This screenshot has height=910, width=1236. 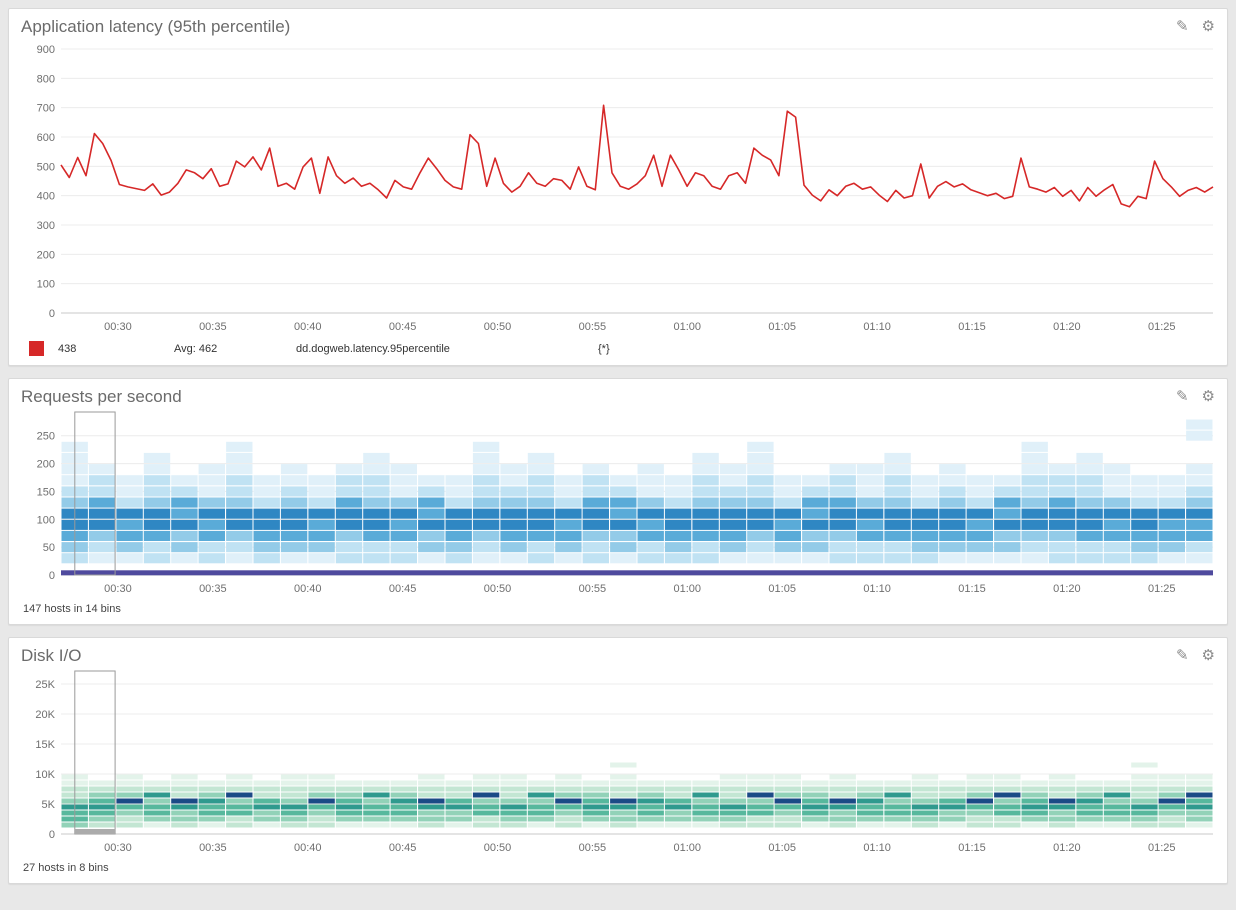 What do you see at coordinates (46, 197) in the screenshot?
I see `svg-text: 400` at bounding box center [46, 197].